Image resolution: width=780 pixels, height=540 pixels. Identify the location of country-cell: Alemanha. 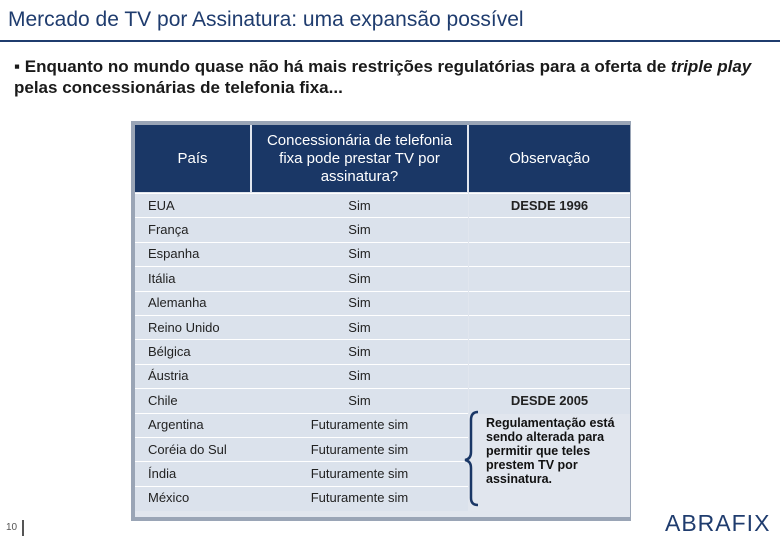
(177, 303).